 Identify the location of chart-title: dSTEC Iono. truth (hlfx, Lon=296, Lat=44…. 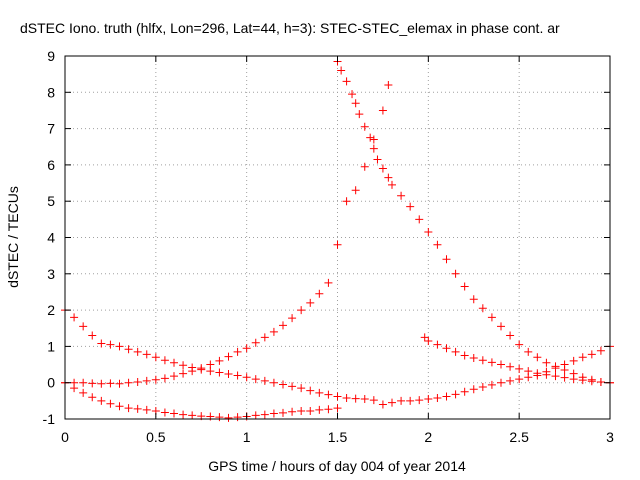
(290, 28).